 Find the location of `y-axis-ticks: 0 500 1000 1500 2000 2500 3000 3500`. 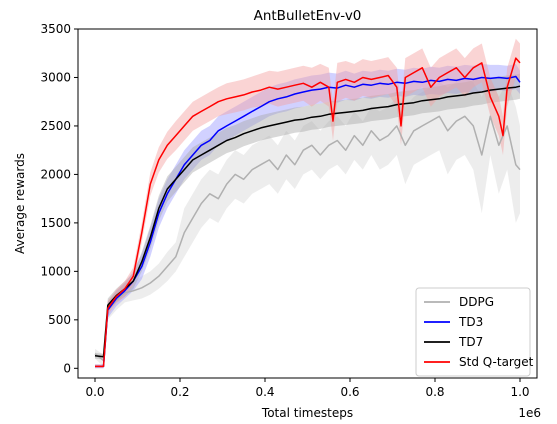

y-axis-ticks: 0 500 1000 1500 2000 2500 3000 3500 is located at coordinates (59, 198).